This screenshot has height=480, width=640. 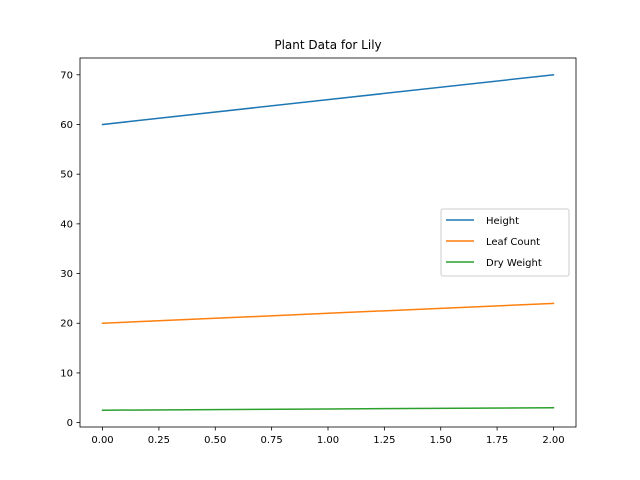 I want to click on legend-label-leaf-count: Leaf Count, so click(x=513, y=242).